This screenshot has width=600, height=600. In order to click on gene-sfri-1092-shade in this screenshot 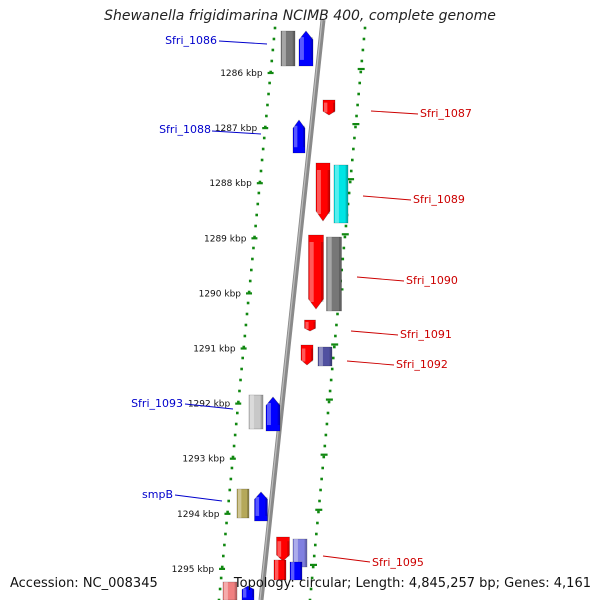, I will do `click(304, 355)`.